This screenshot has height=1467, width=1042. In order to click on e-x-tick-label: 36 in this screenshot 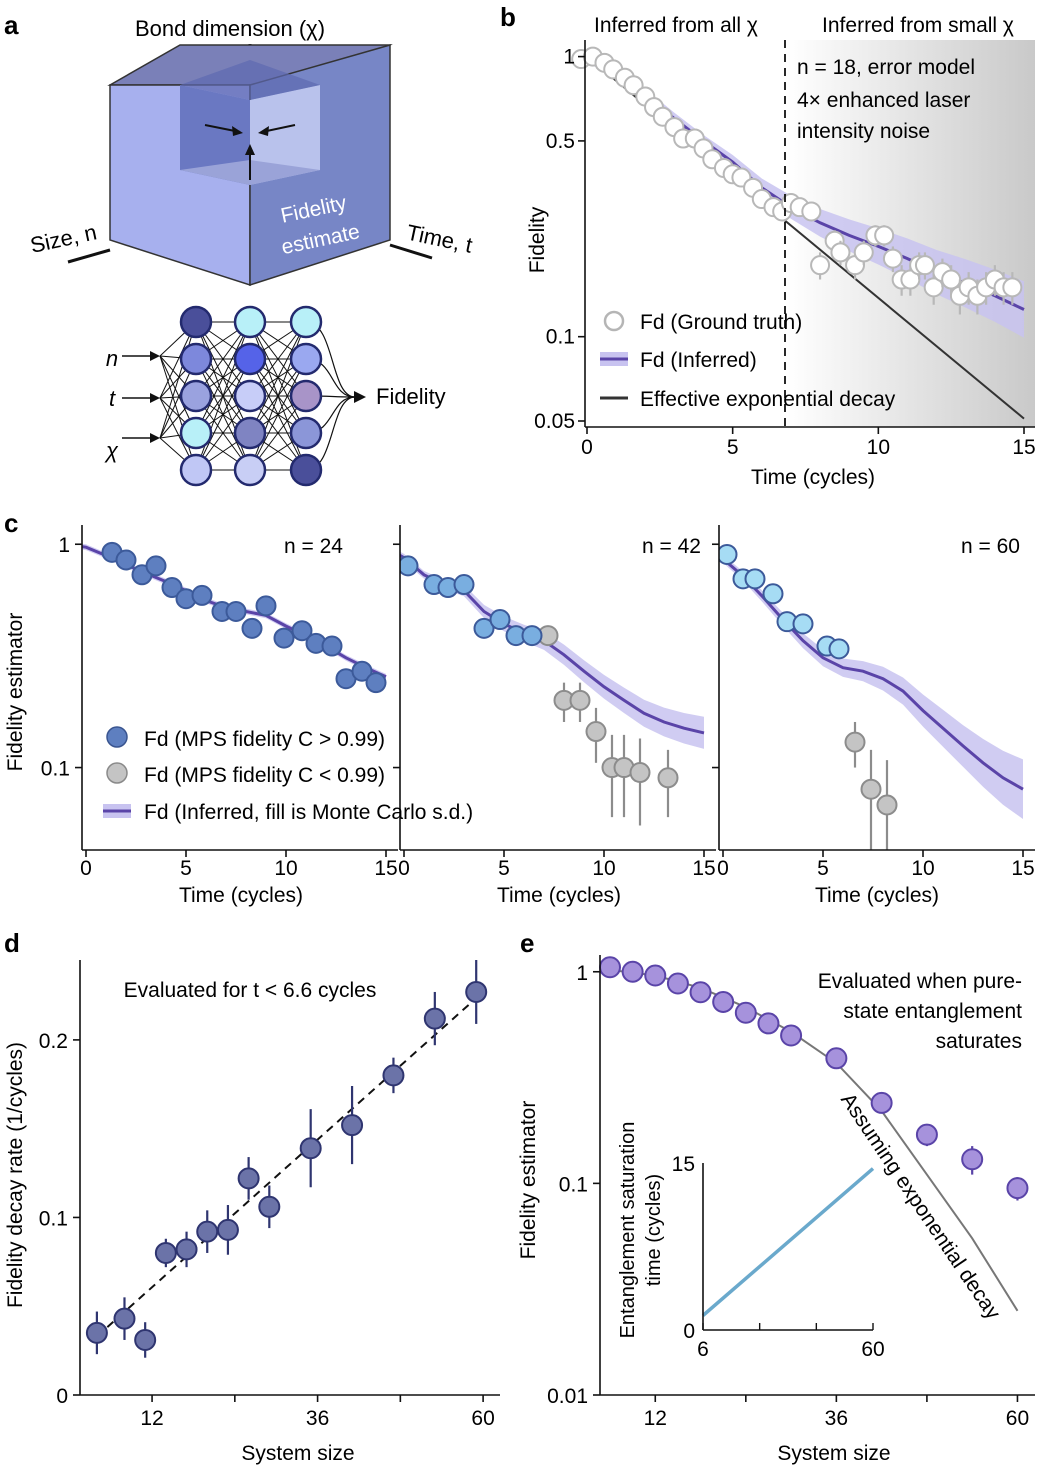, I will do `click(836, 1418)`.